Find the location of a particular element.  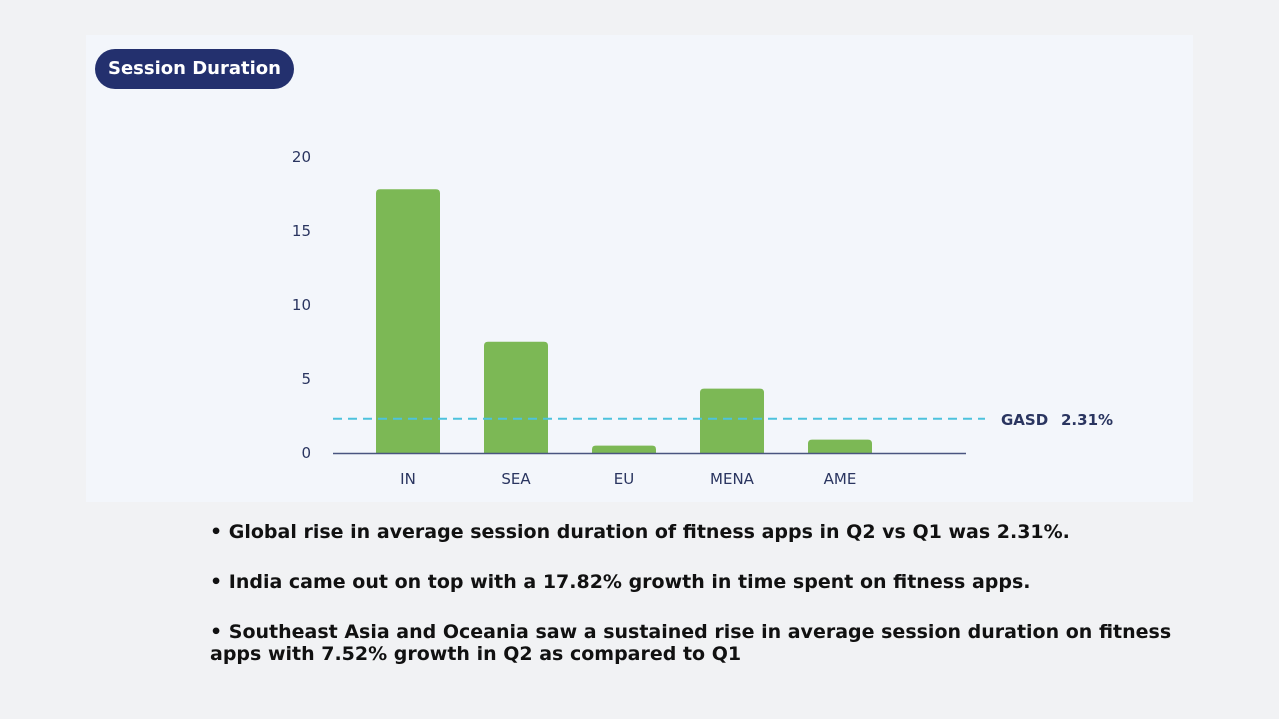

gasd-value-label: 2.31% is located at coordinates (1087, 420).